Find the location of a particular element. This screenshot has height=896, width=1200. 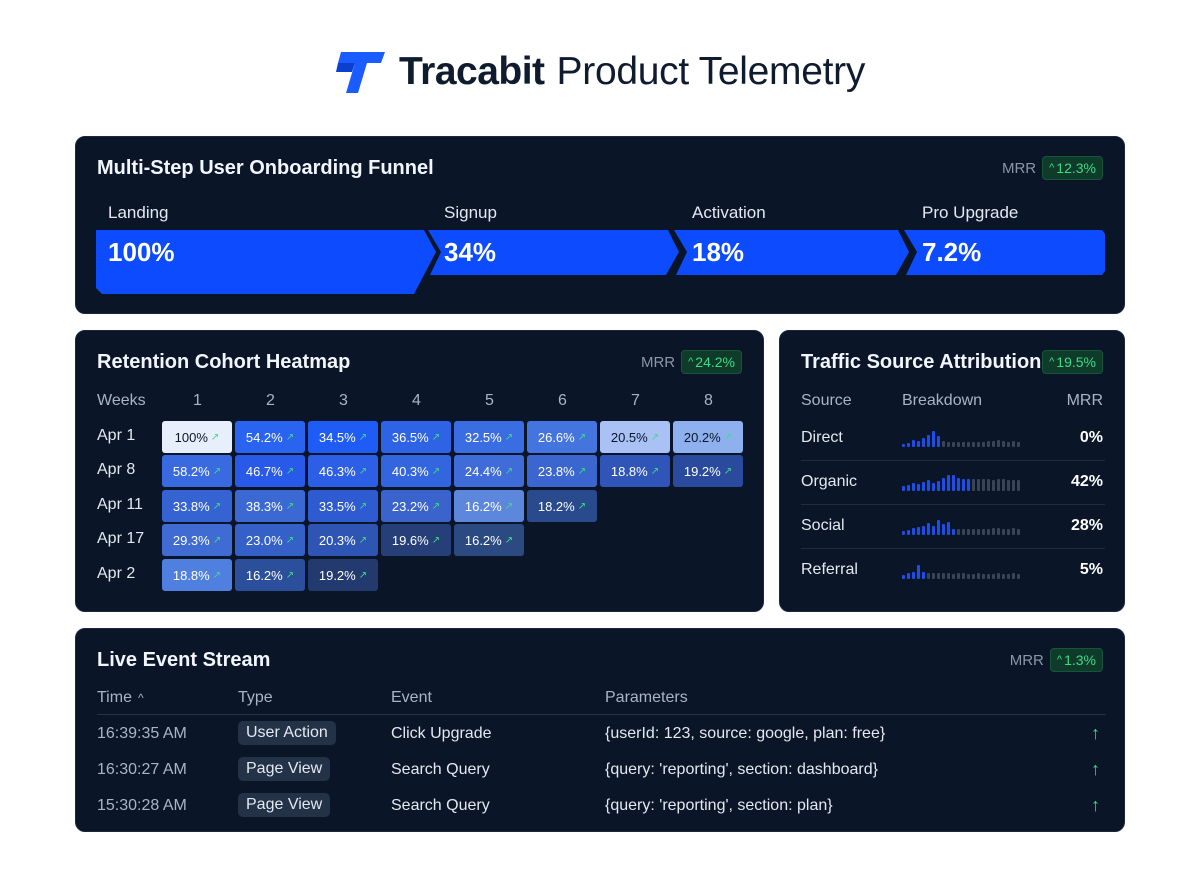

column-header-time: Time ^ is located at coordinates (120, 698).